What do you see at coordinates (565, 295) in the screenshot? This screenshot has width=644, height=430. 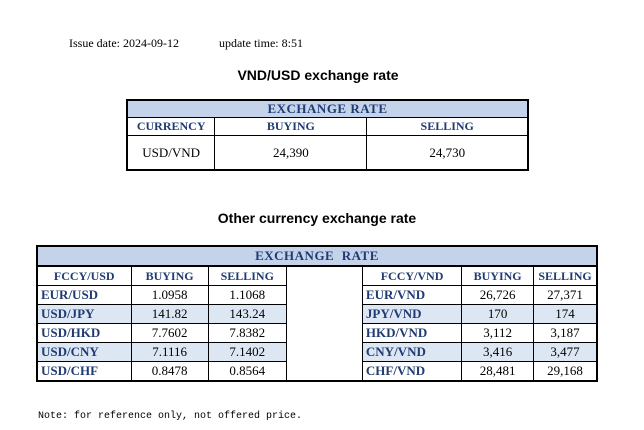 I see `selling-cell: 27,371` at bounding box center [565, 295].